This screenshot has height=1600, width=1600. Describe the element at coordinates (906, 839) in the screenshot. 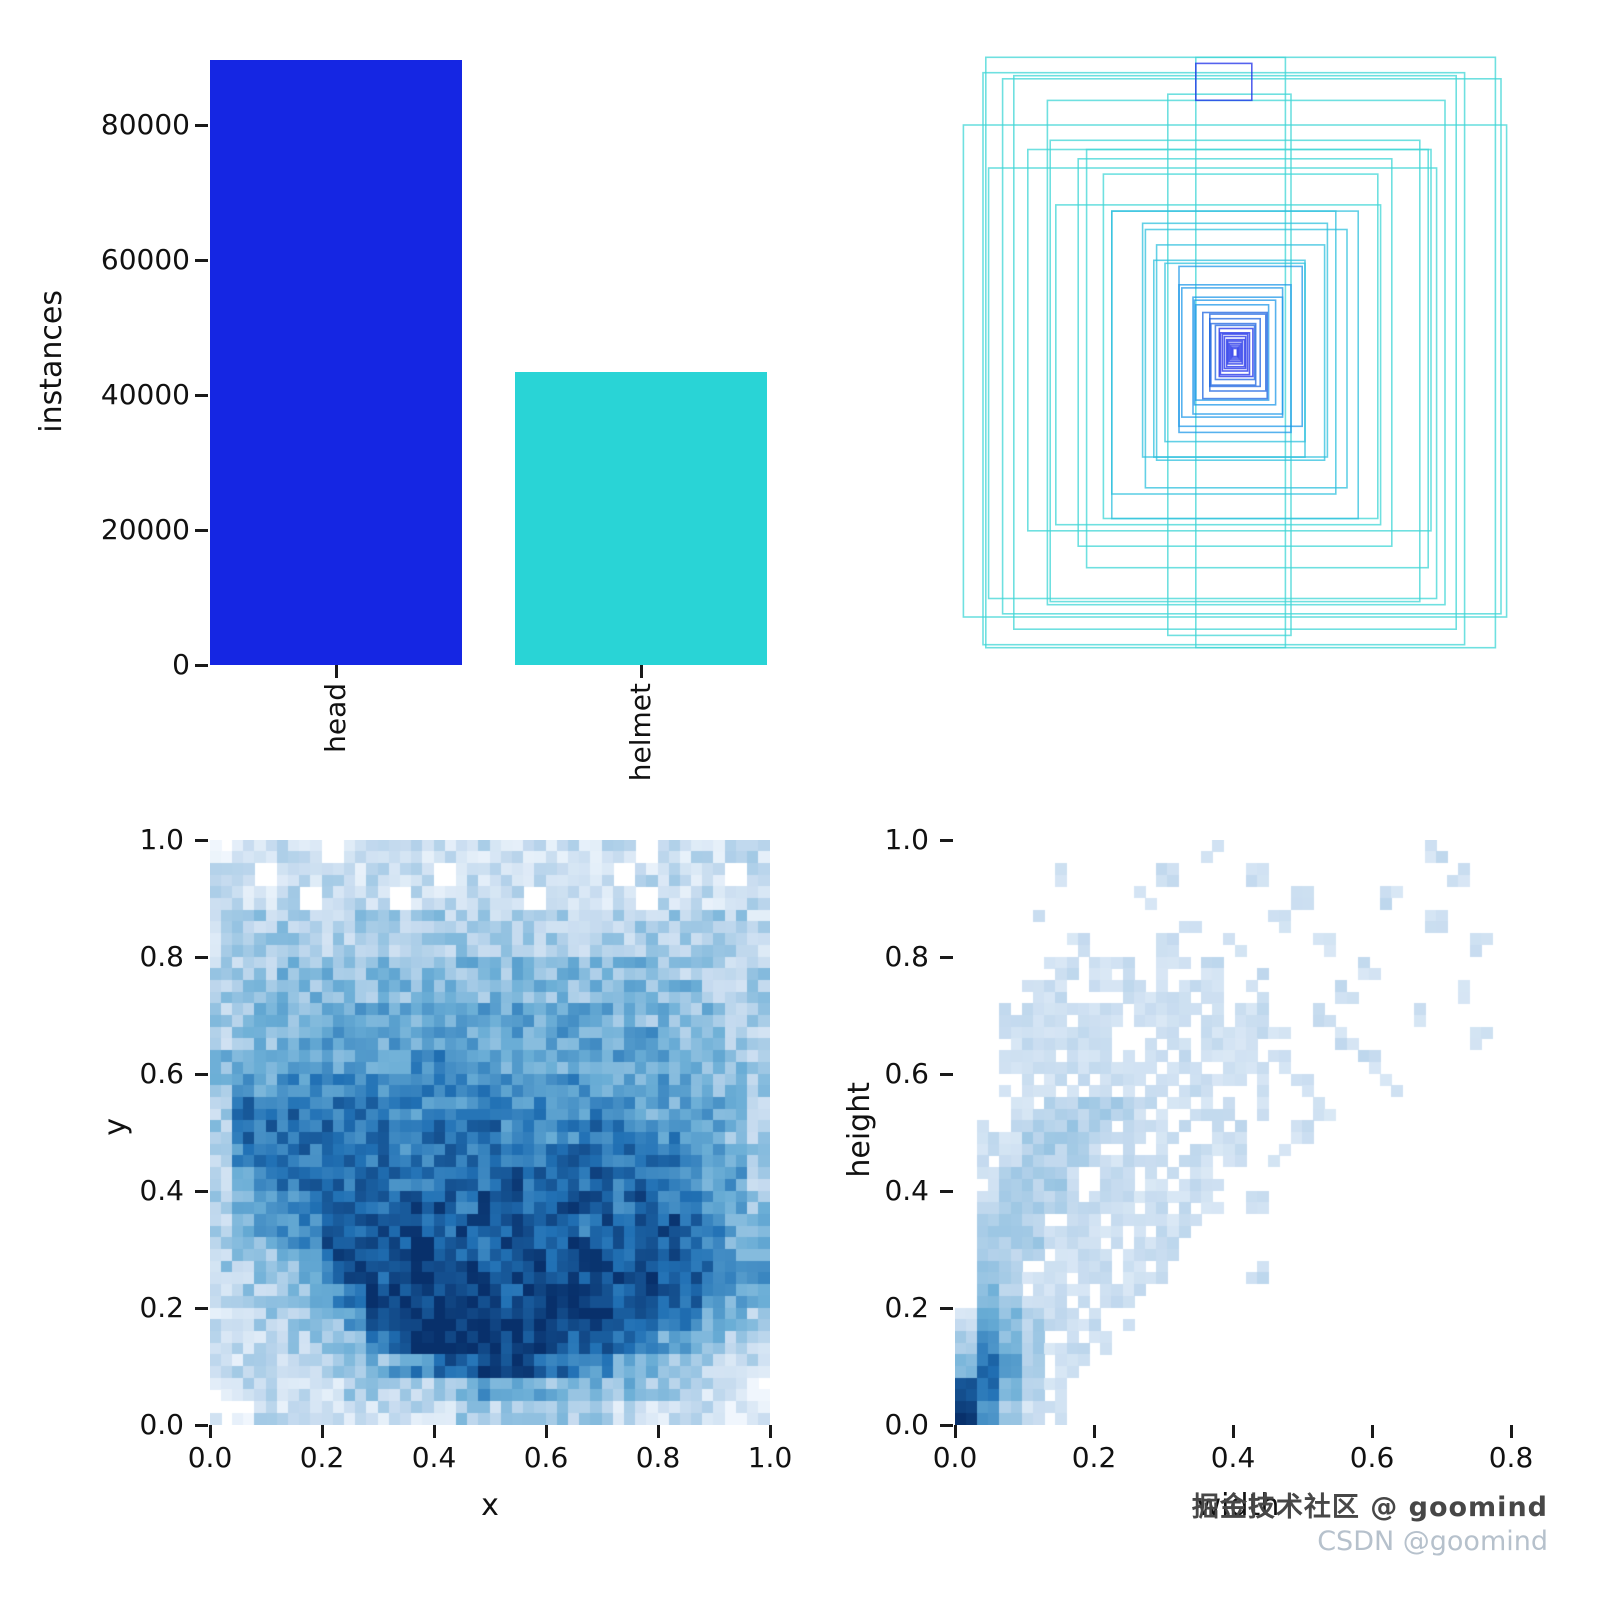

I see `ytick-label: 1.0` at that location.